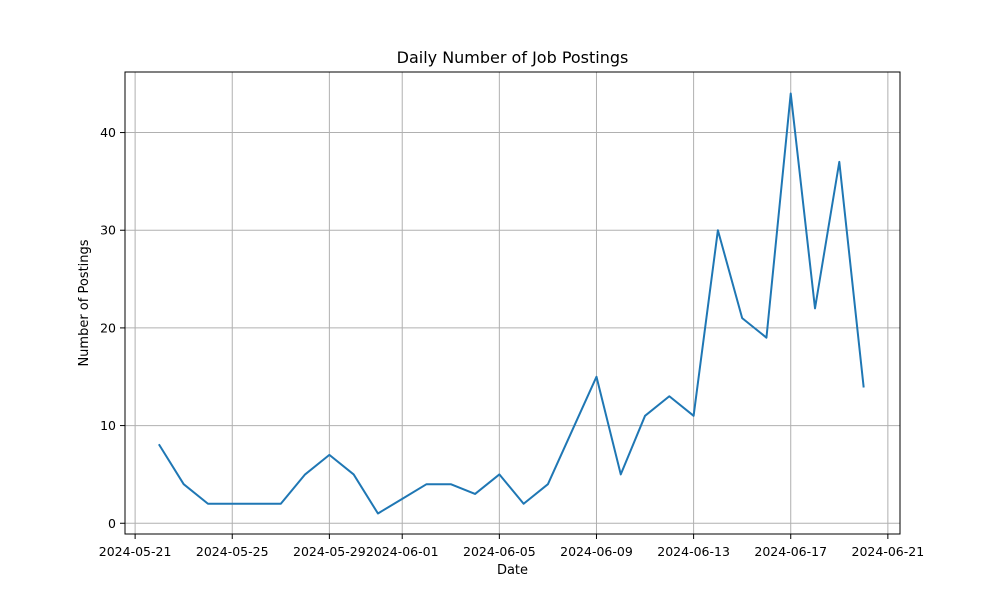 The width and height of the screenshot is (1000, 600). What do you see at coordinates (888, 551) in the screenshot?
I see `x-tick-label: 2024-06-21` at bounding box center [888, 551].